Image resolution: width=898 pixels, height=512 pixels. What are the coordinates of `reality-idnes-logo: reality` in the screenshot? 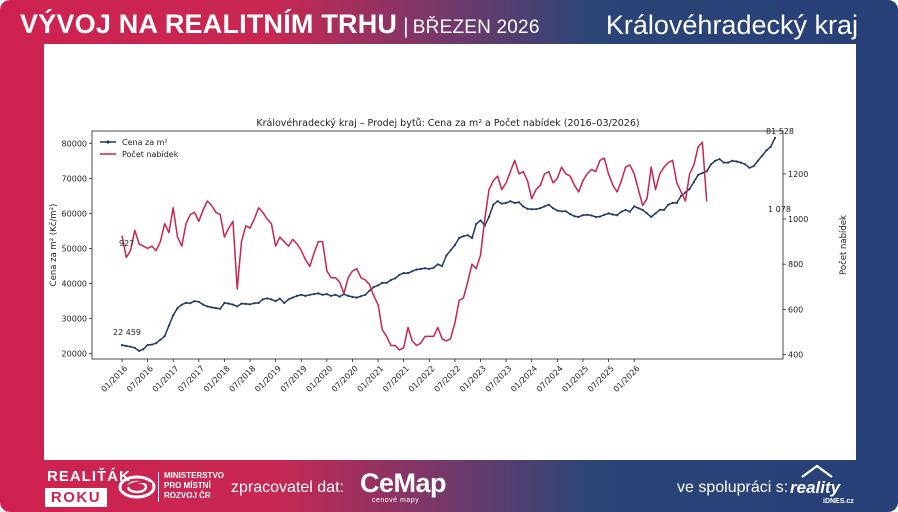 It's located at (815, 487).